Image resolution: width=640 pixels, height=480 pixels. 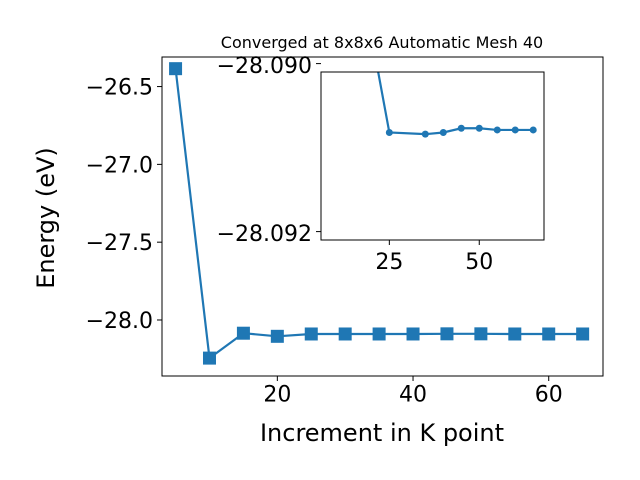 What do you see at coordinates (119, 321) in the screenshot?
I see `main-y-tick-label: −28.0` at bounding box center [119, 321].